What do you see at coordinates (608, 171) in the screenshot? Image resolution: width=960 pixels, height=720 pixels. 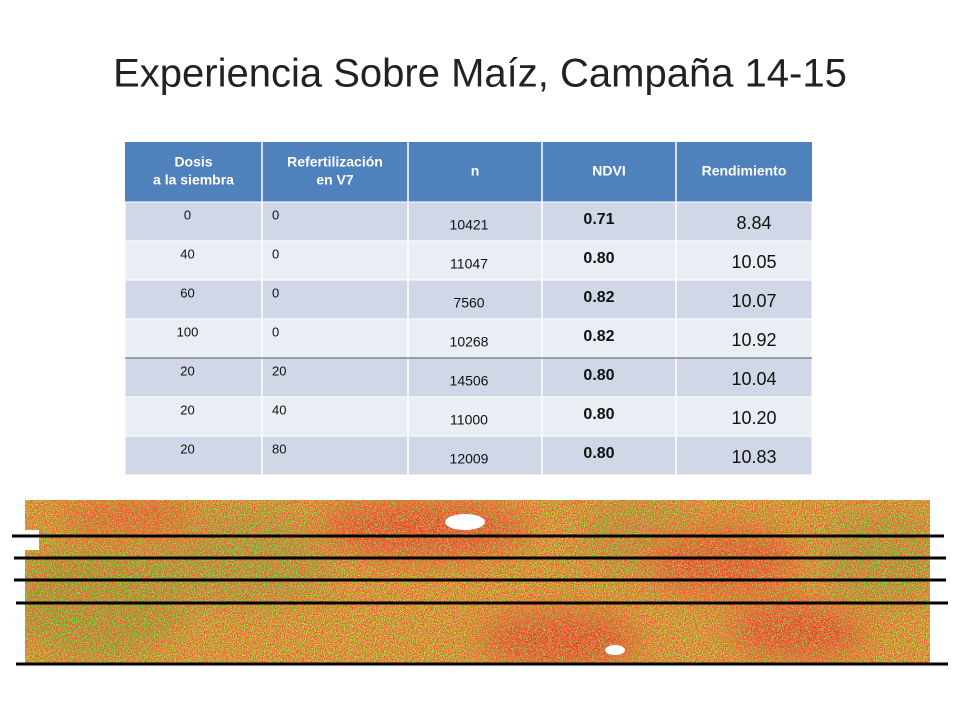 I see `header-cell: NDVI` at bounding box center [608, 171].